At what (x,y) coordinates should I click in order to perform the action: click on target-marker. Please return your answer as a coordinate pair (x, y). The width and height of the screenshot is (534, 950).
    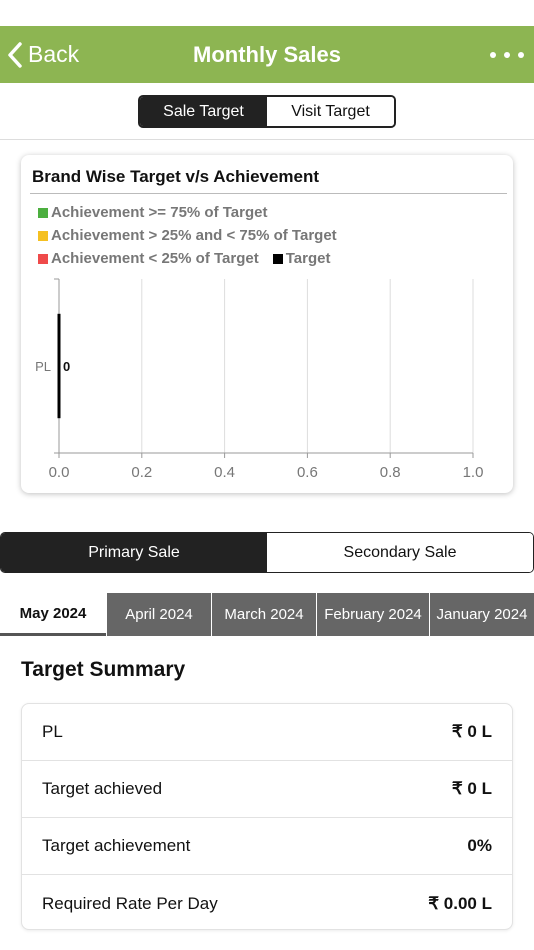
    Looking at the image, I should click on (59, 366).